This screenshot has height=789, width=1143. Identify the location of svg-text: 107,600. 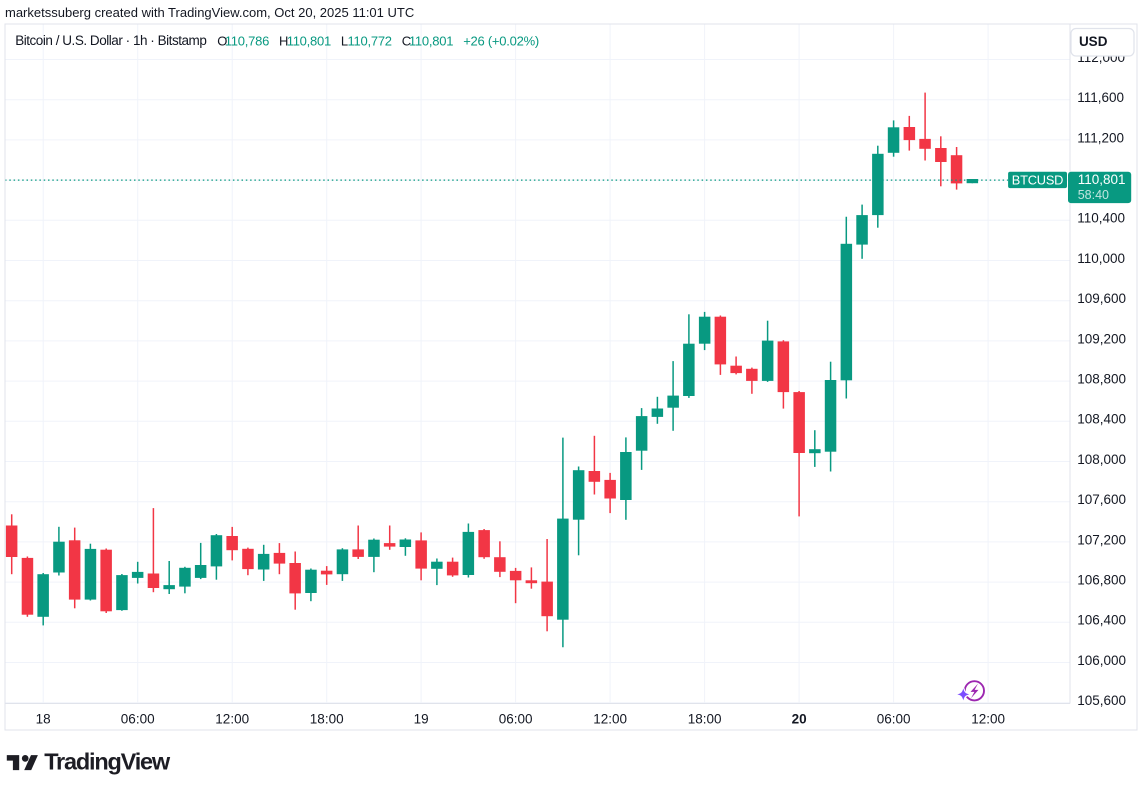
(1101, 499).